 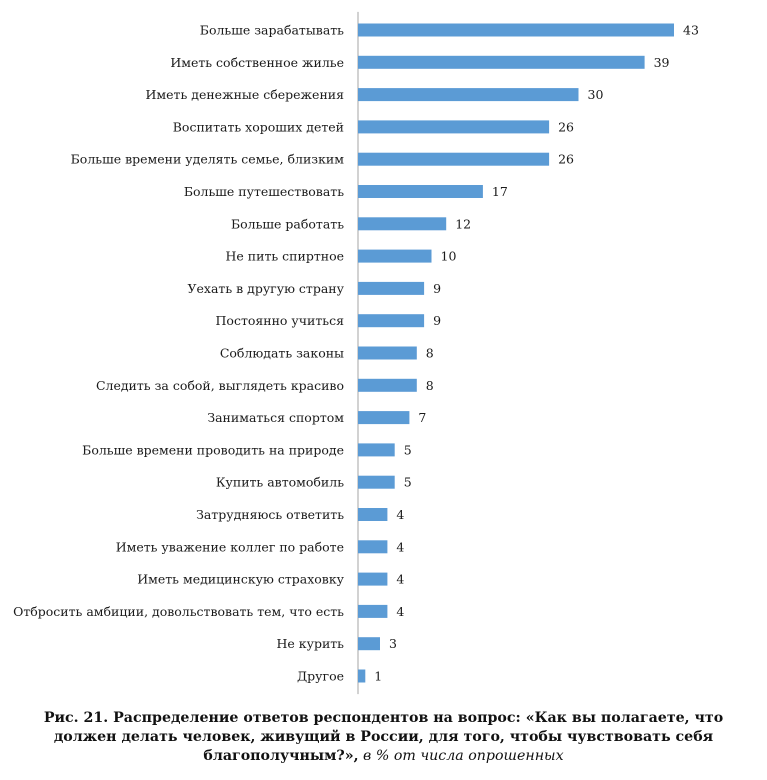 What do you see at coordinates (258, 126) in the screenshot?
I see `category-label: Воспитать хороших детей` at bounding box center [258, 126].